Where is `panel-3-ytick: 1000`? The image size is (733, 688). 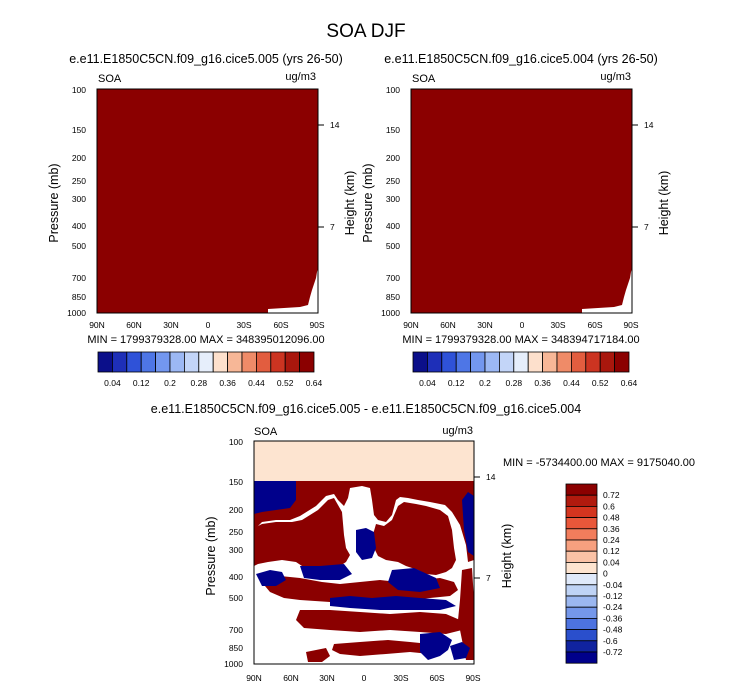 panel-3-ytick: 1000 is located at coordinates (233, 664).